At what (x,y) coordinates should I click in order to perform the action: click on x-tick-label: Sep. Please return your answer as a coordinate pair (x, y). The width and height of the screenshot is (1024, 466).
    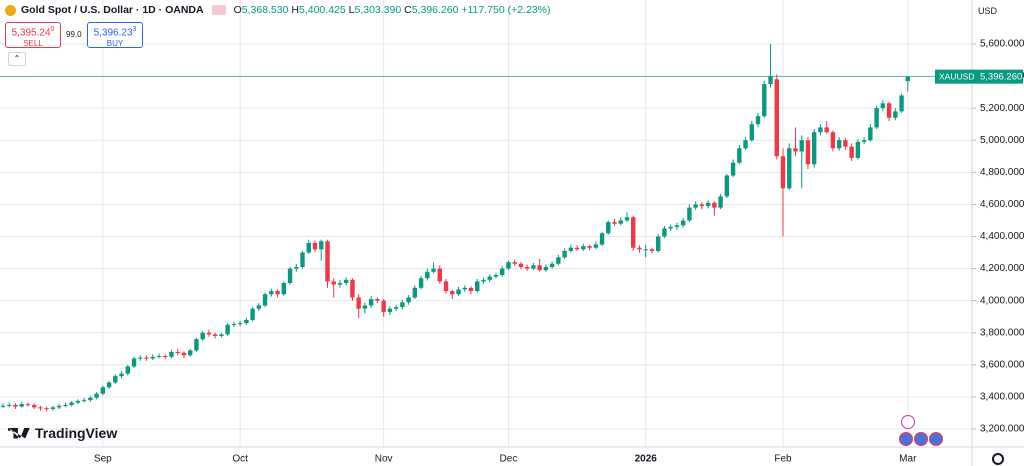
    Looking at the image, I should click on (103, 459).